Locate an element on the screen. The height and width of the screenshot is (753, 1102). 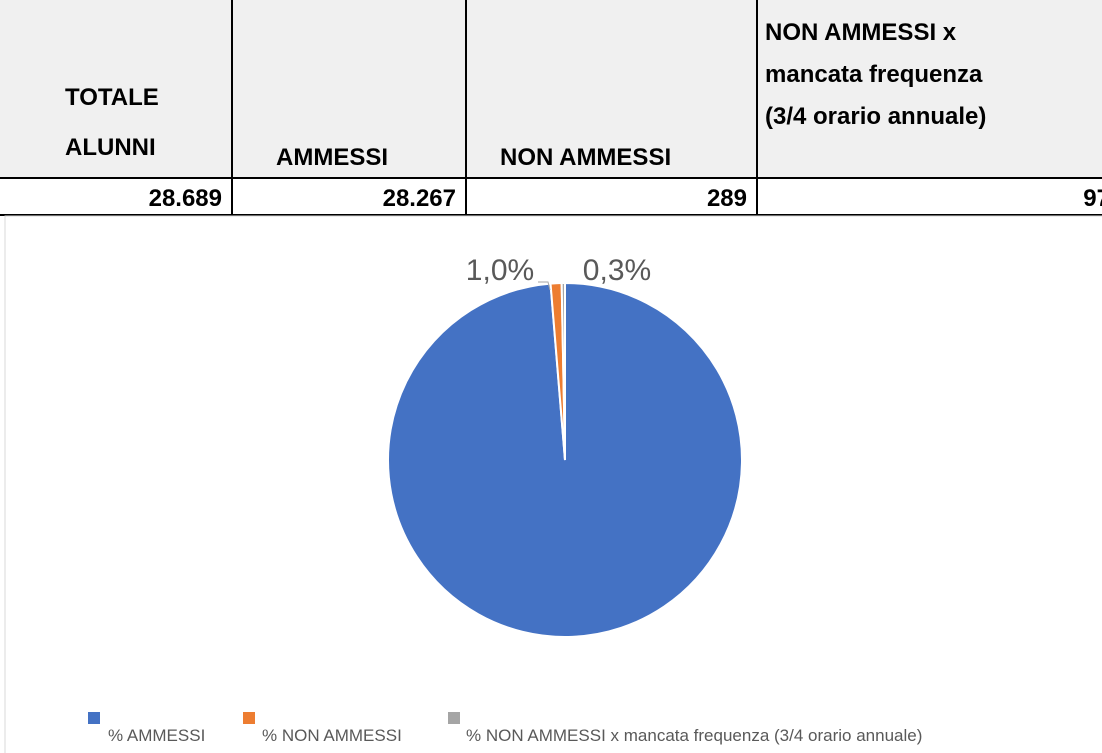
header-cell: AMMESSI is located at coordinates (332, 157).